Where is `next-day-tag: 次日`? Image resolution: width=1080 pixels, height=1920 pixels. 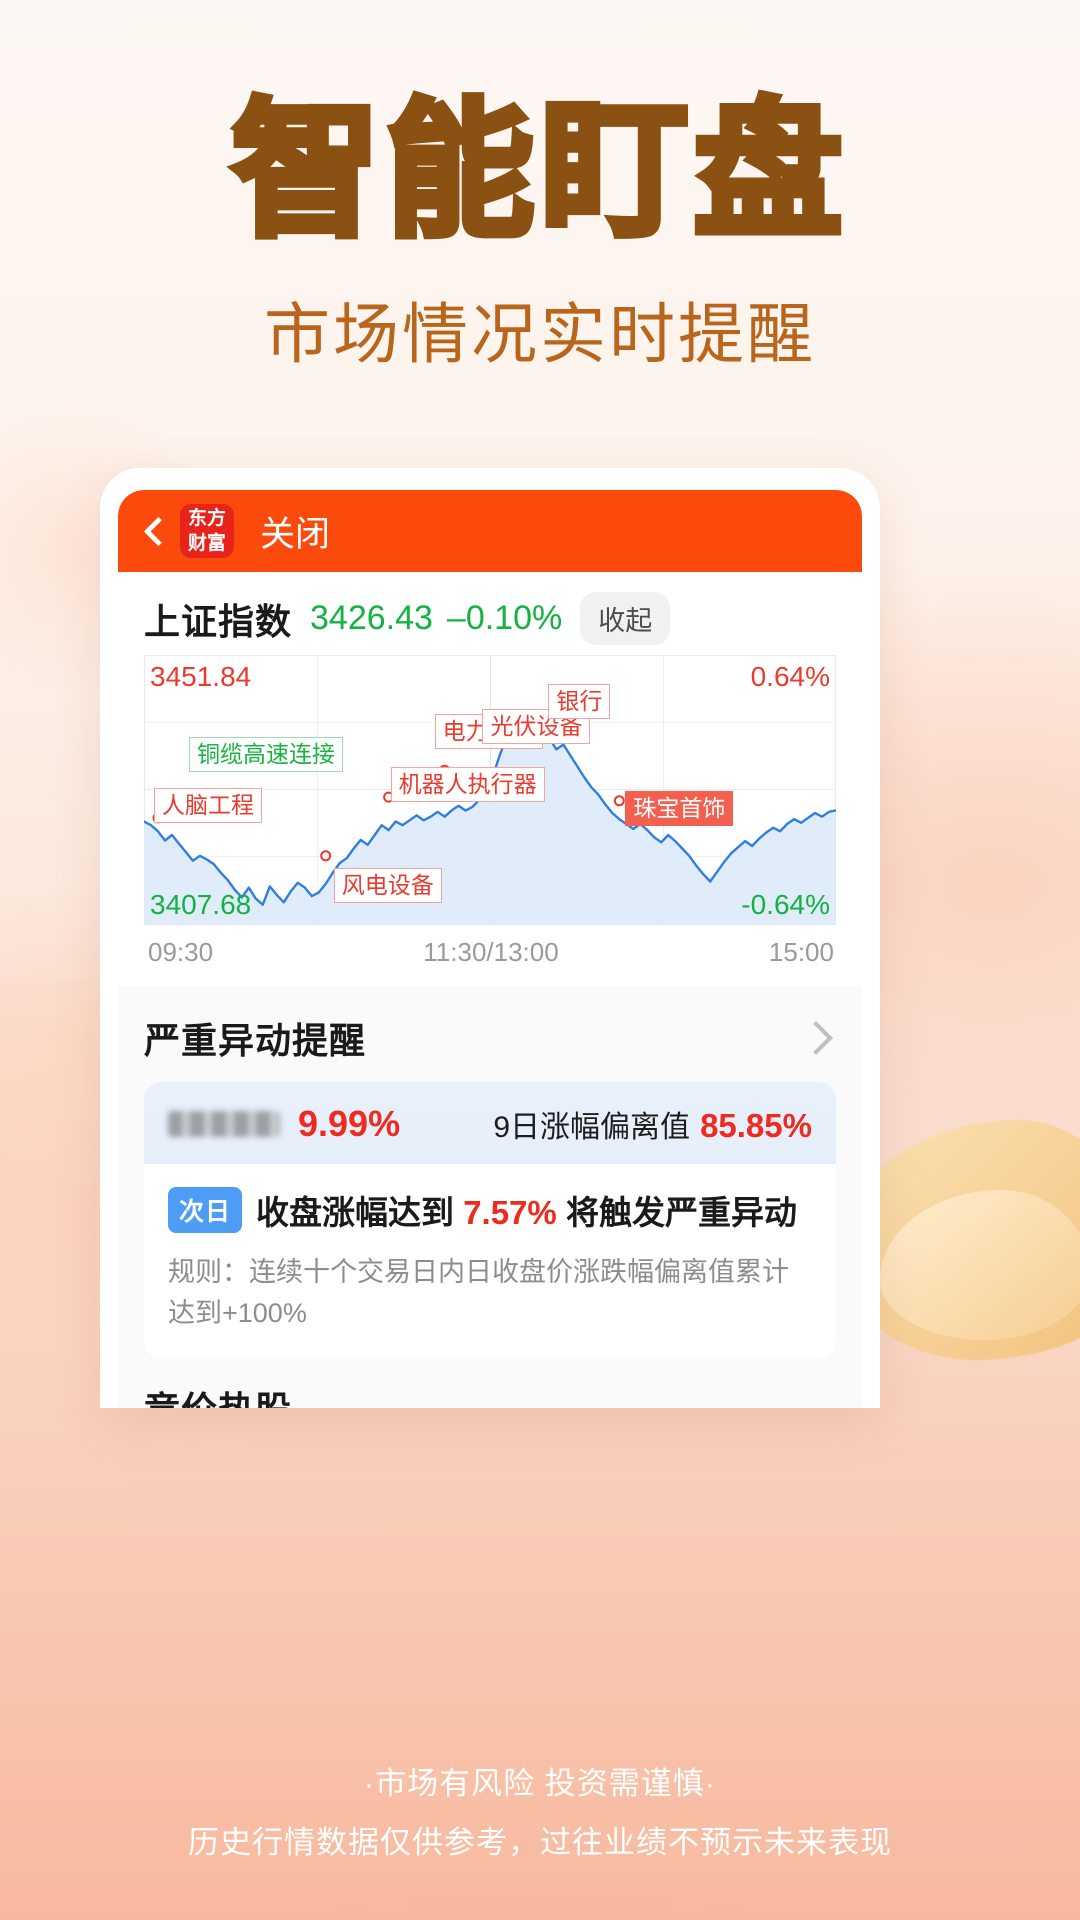 next-day-tag: 次日 is located at coordinates (205, 1210).